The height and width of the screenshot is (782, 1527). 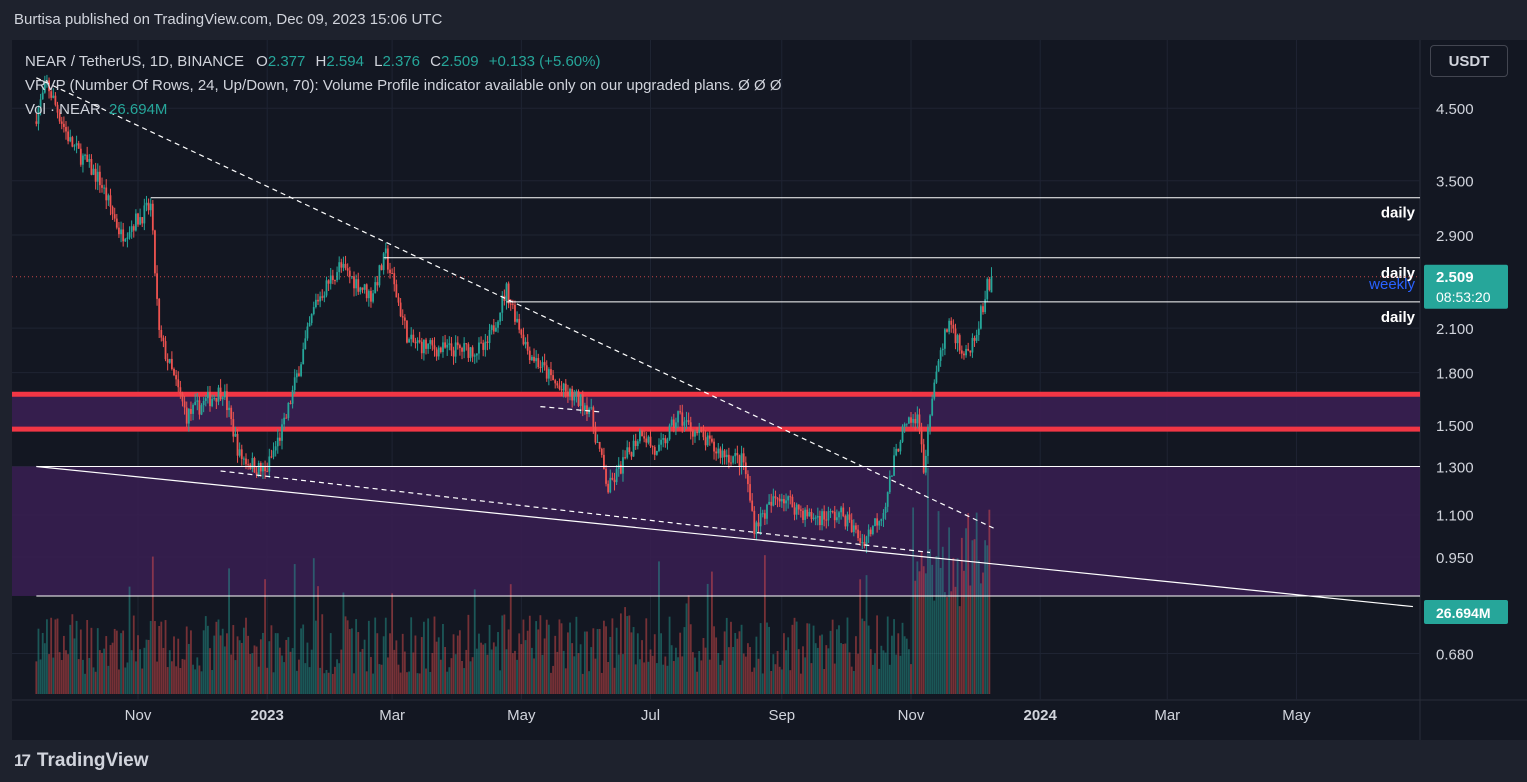 What do you see at coordinates (134, 61) in the screenshot?
I see `symbol-label: NEAR / TetherUS, 1D, BINANCE` at bounding box center [134, 61].